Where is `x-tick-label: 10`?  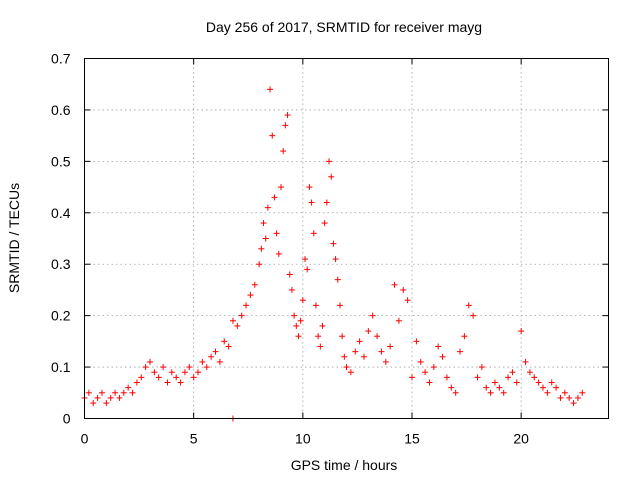 x-tick-label: 10 is located at coordinates (303, 439).